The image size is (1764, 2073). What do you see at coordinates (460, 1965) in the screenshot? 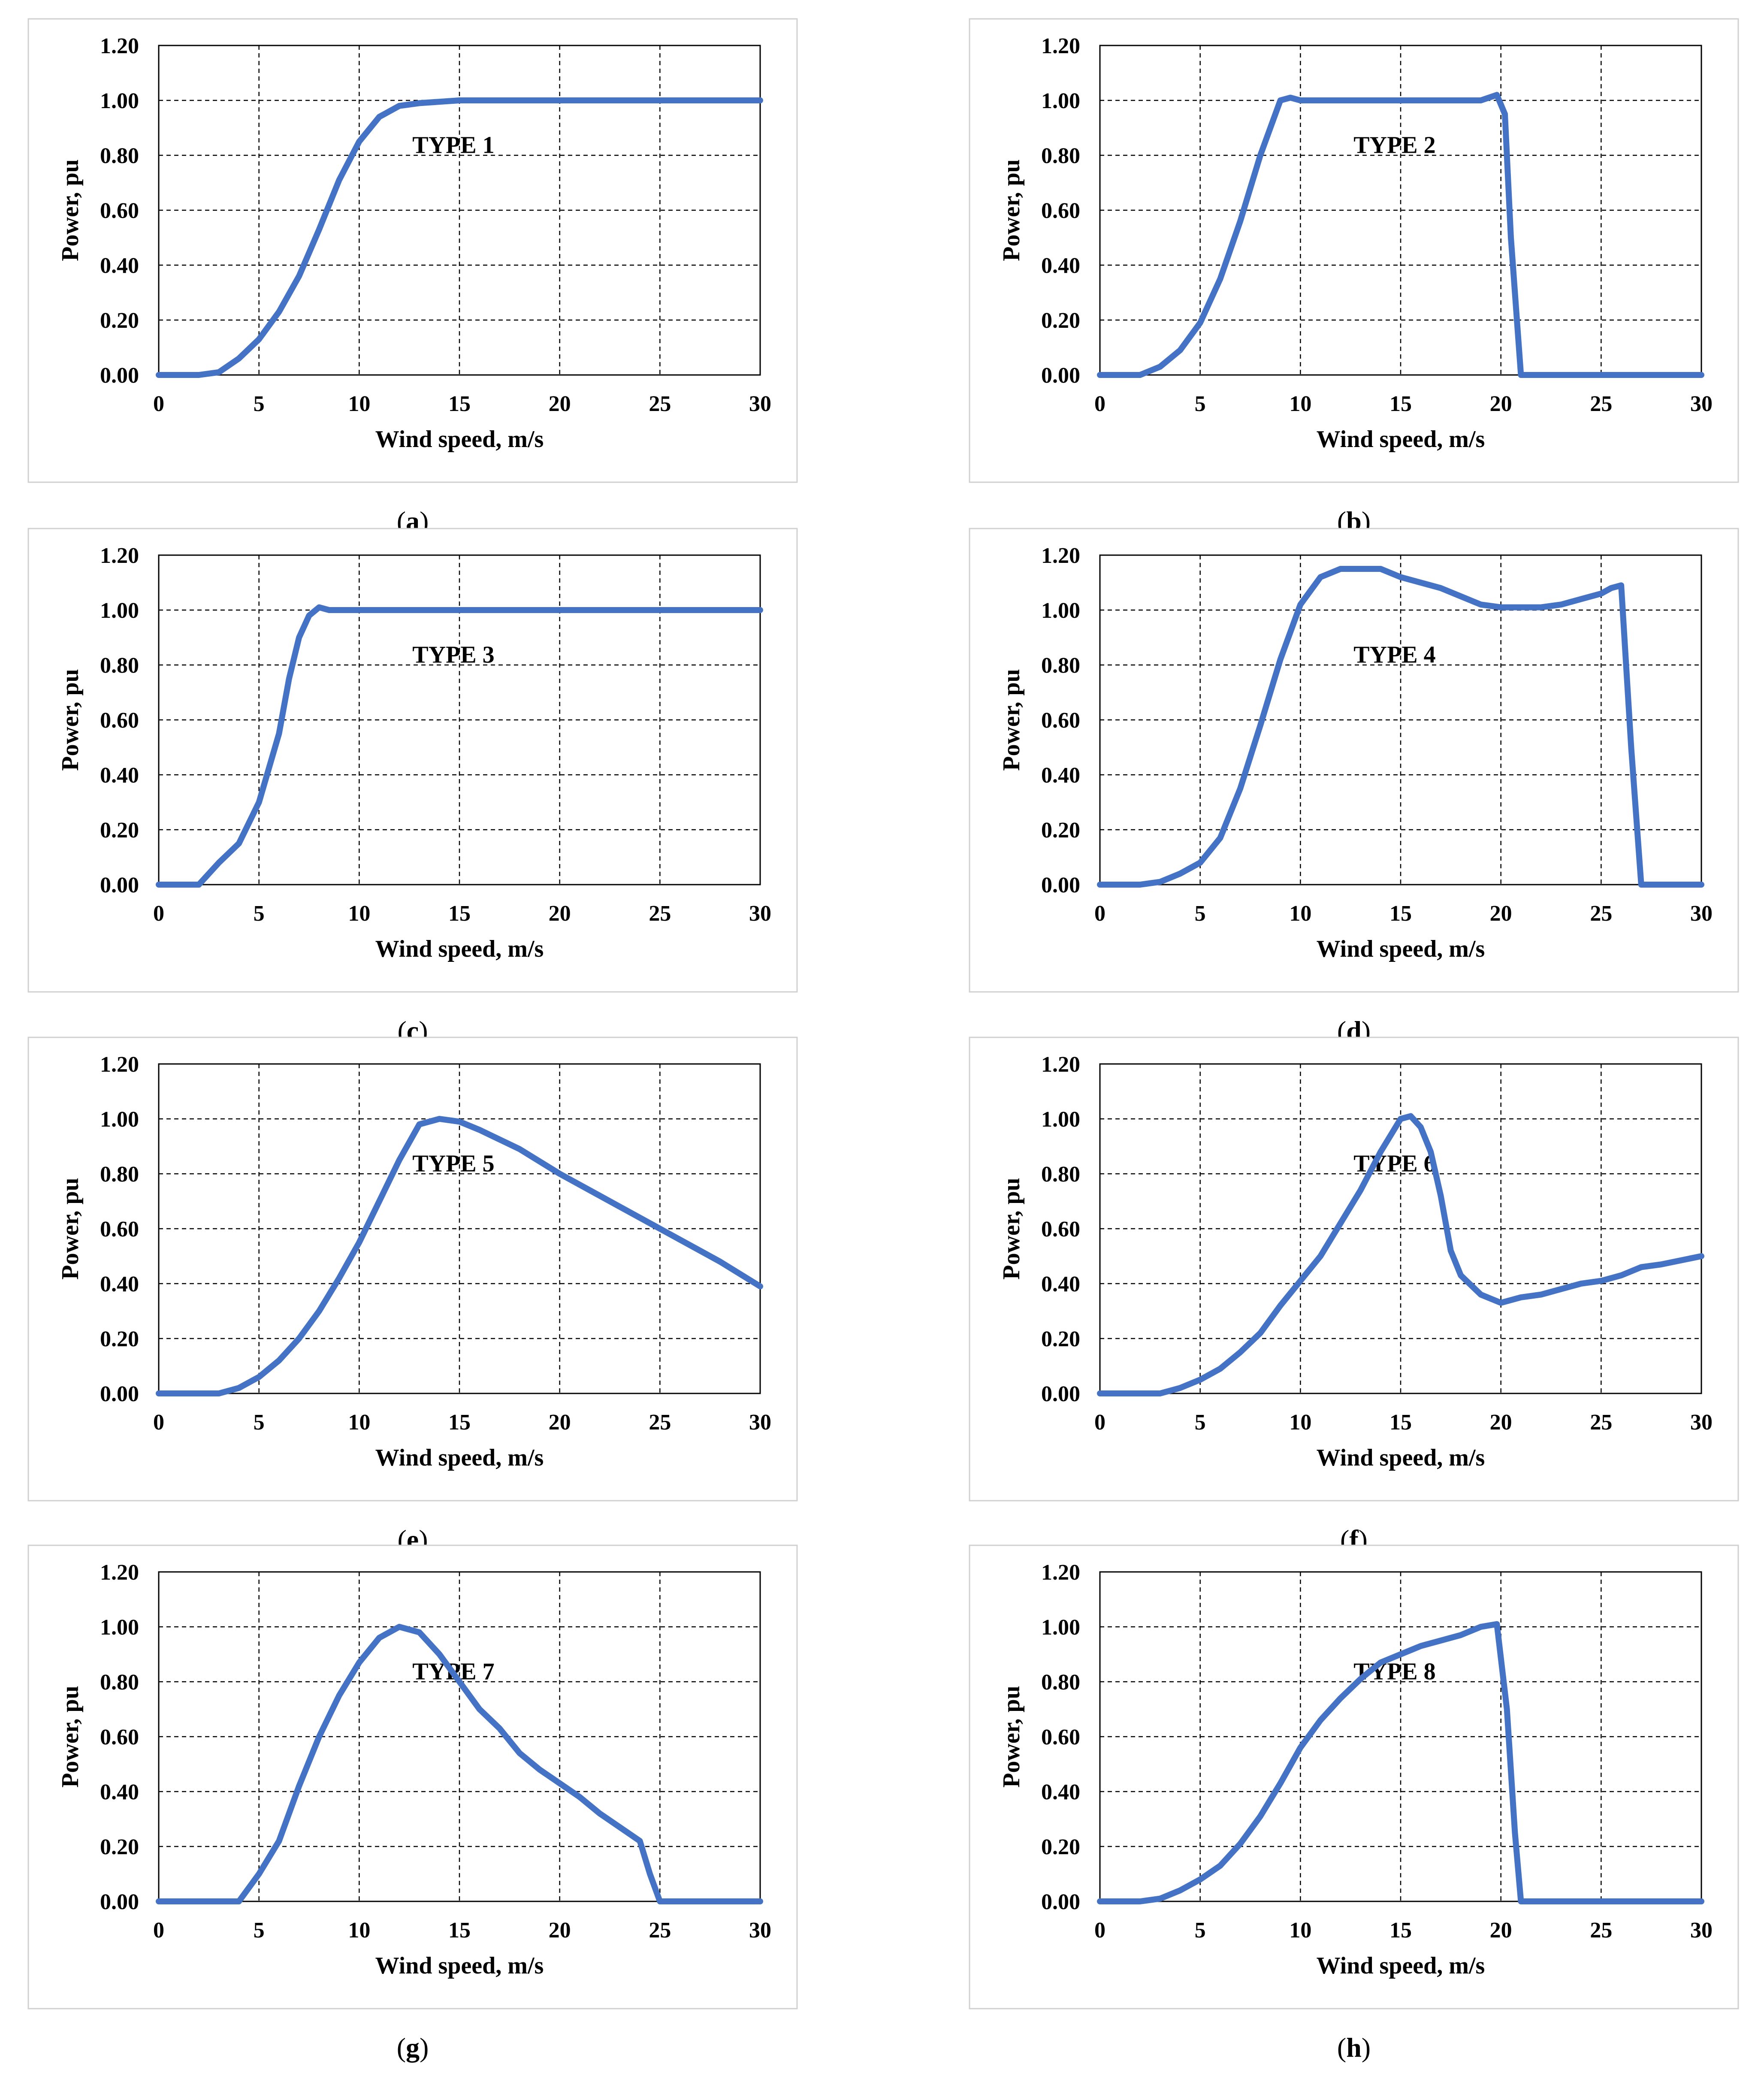
I see `x-axis-title: Wind speed, m/s` at bounding box center [460, 1965].